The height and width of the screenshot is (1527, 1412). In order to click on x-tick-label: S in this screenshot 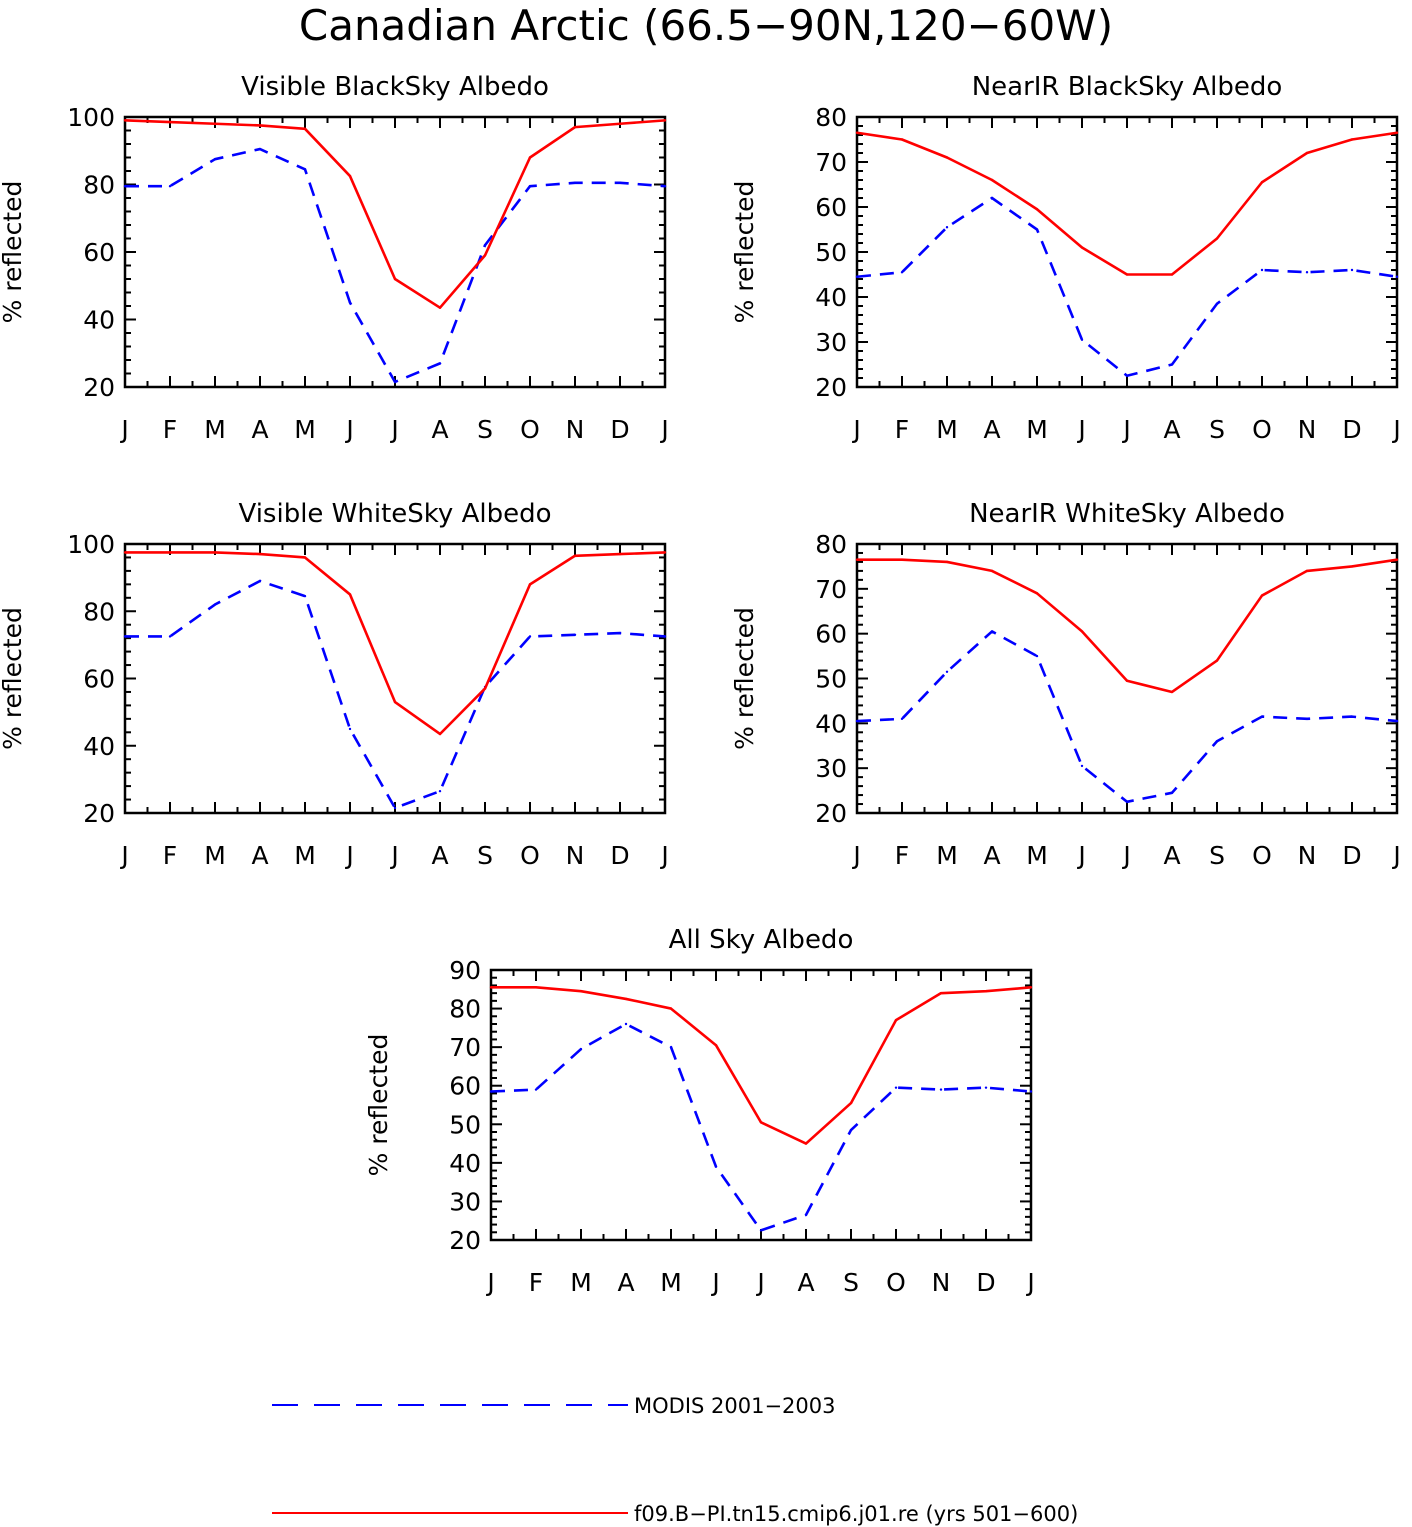, I will do `click(485, 855)`.